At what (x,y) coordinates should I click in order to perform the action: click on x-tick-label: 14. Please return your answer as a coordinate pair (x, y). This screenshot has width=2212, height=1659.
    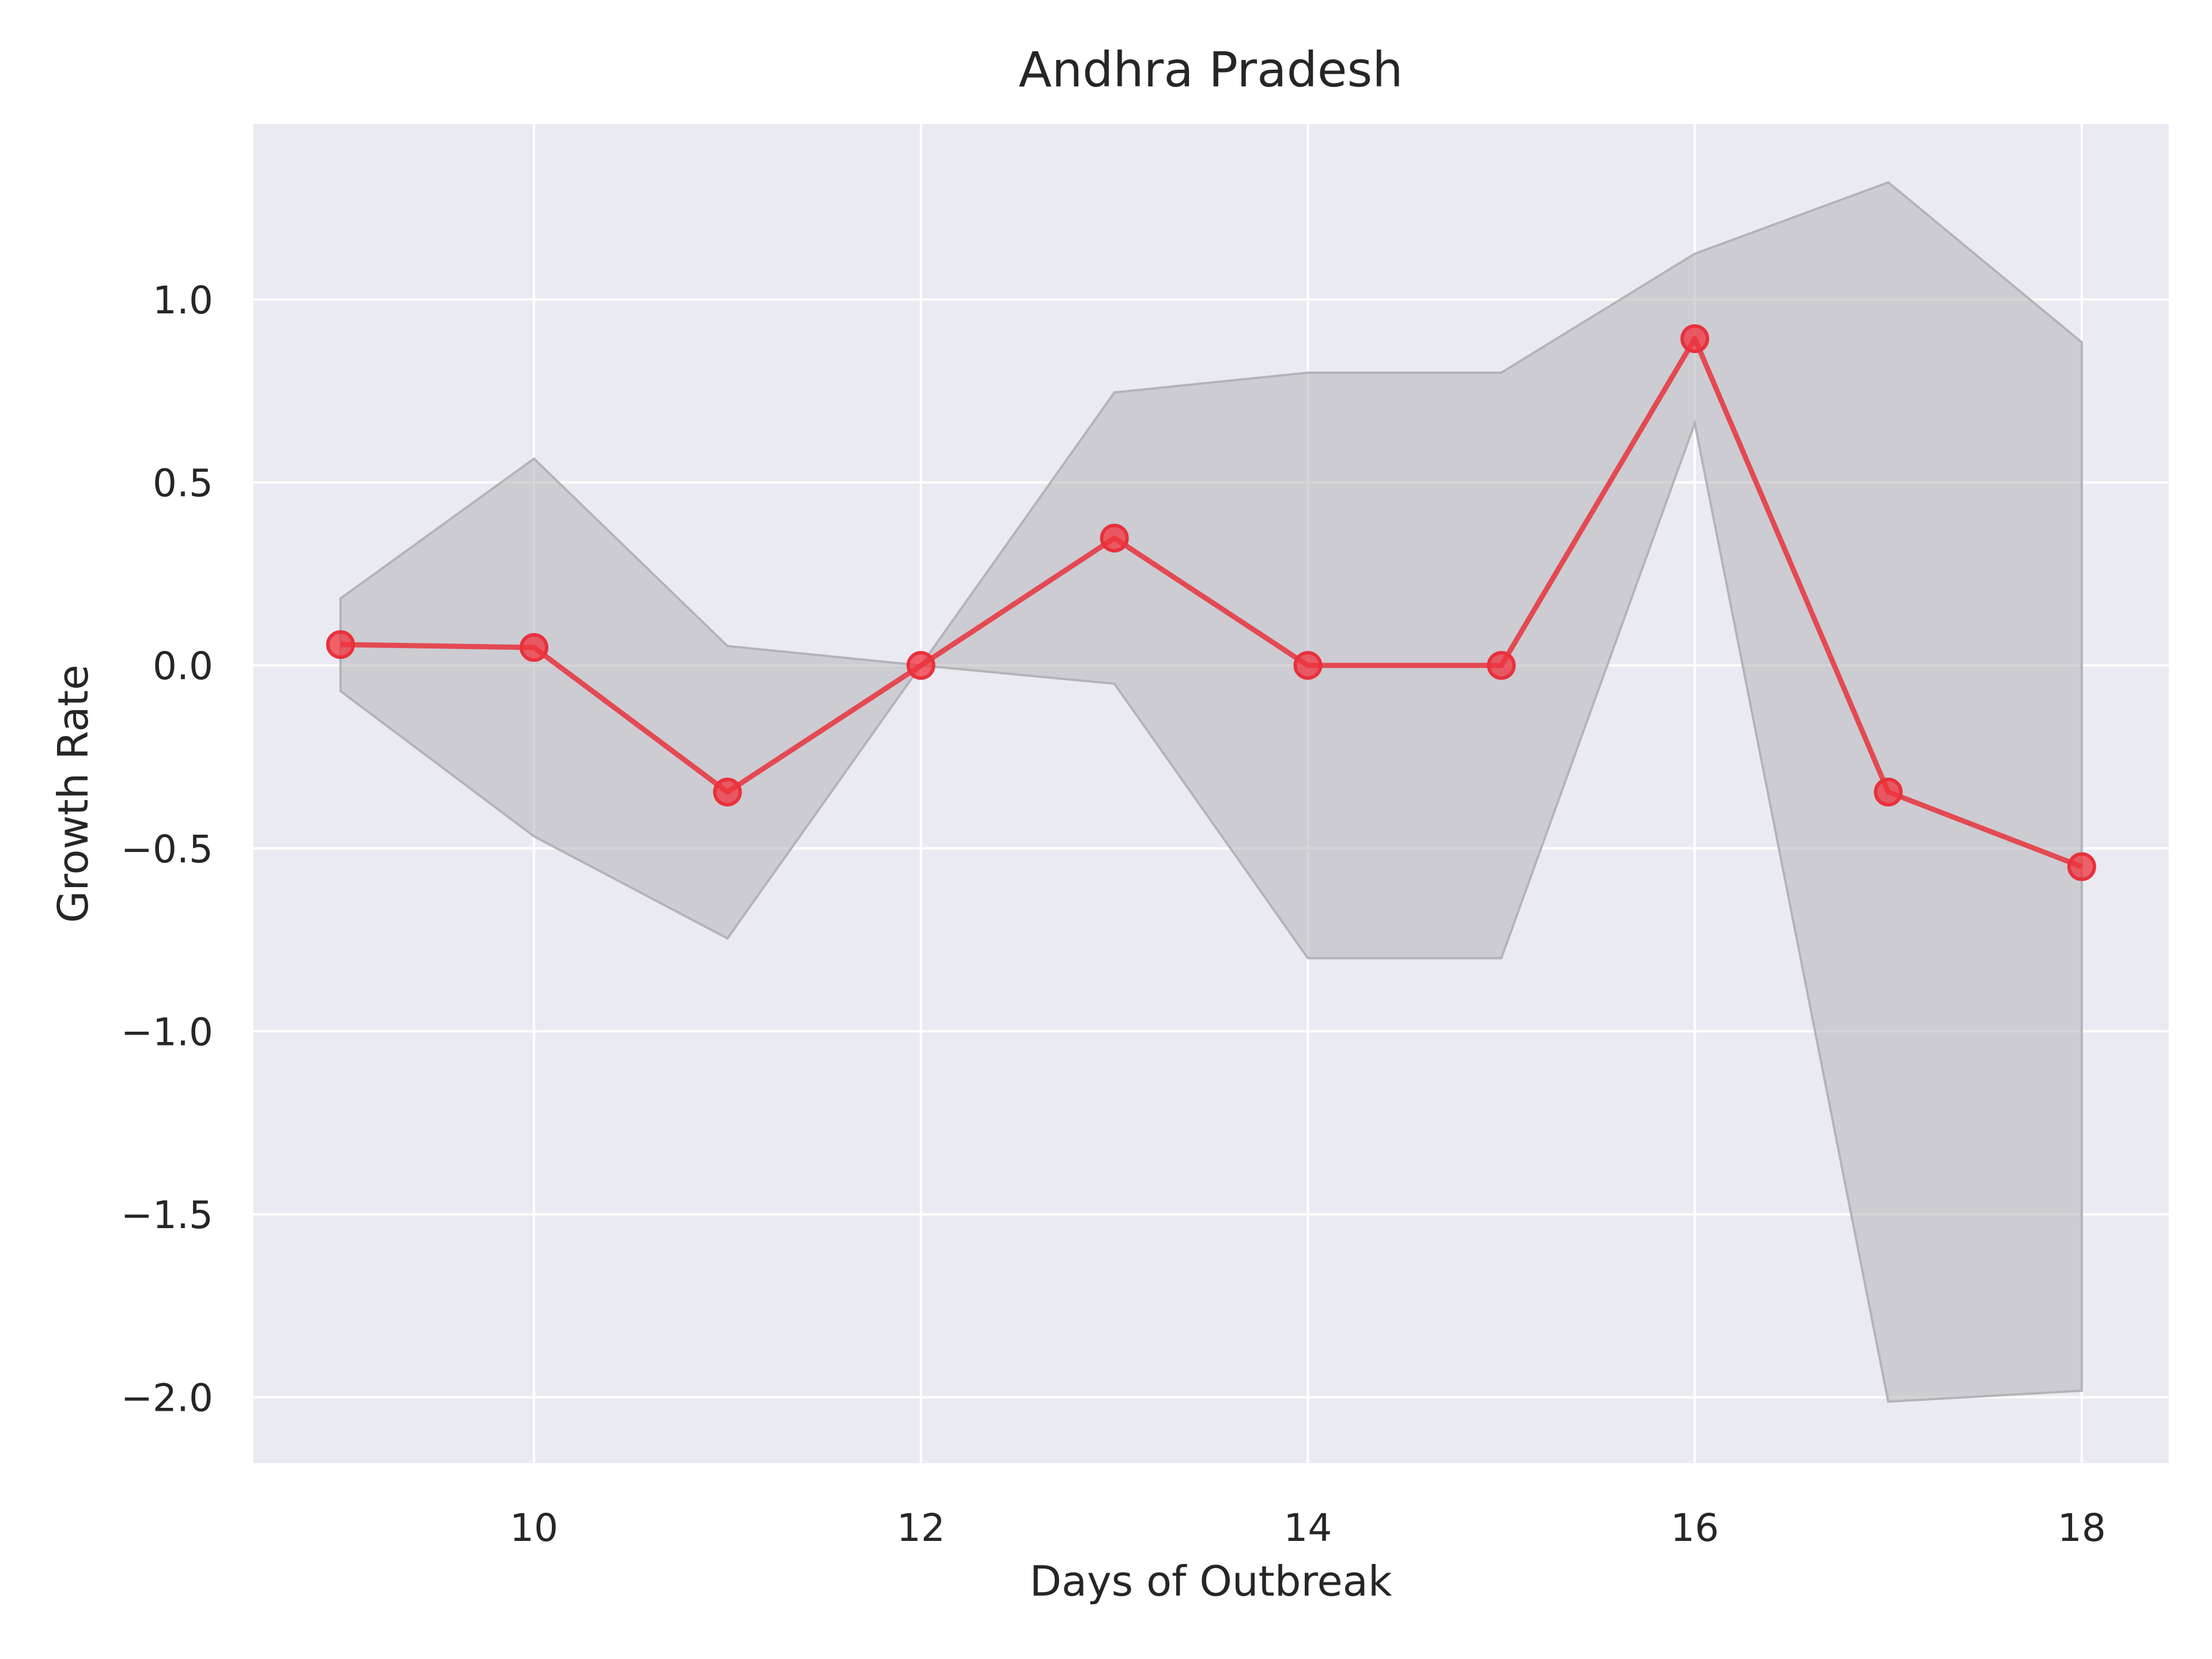
    Looking at the image, I should click on (1307, 1528).